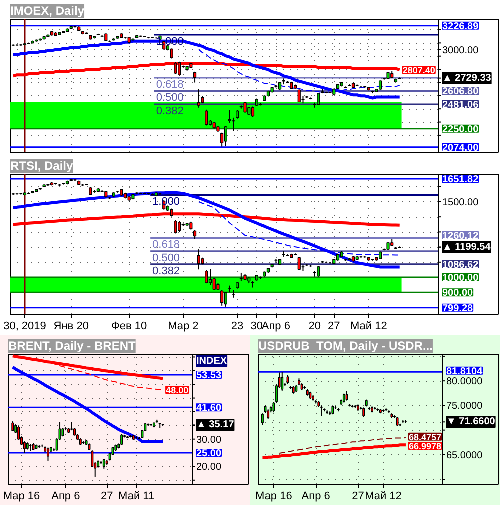 The image size is (500, 517). I want to click on ref-line-label: 2481.06, so click(461, 106).